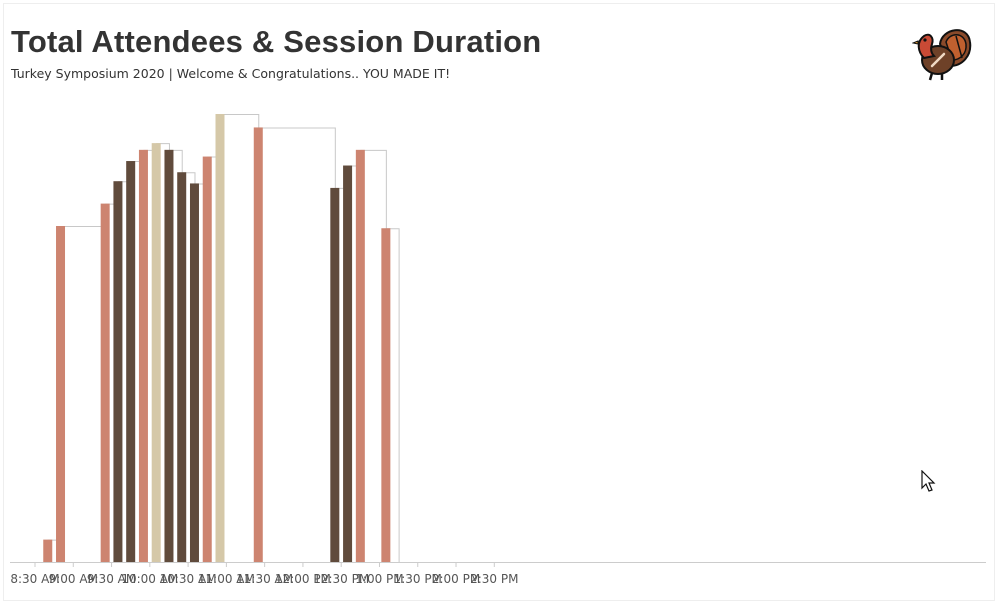 The height and width of the screenshot is (604, 998). Describe the element at coordinates (303, 579) in the screenshot. I see `x-tick-label: 12:00 PM` at that location.